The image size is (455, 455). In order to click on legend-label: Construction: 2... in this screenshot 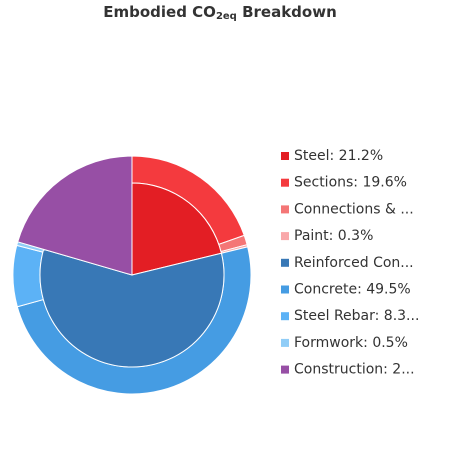, I will do `click(354, 370)`.